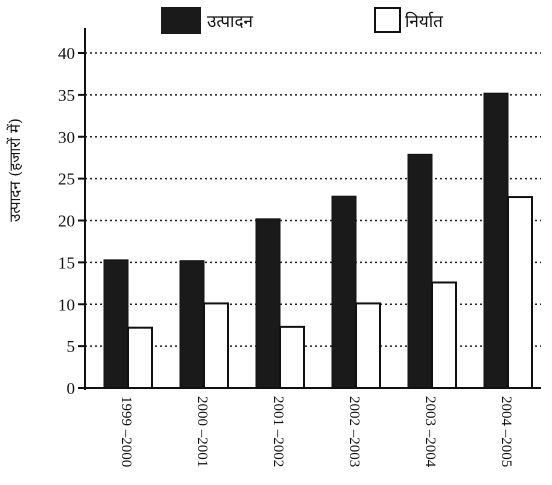 The width and height of the screenshot is (552, 485). What do you see at coordinates (66, 262) in the screenshot?
I see `y-tick-label: 15` at bounding box center [66, 262].